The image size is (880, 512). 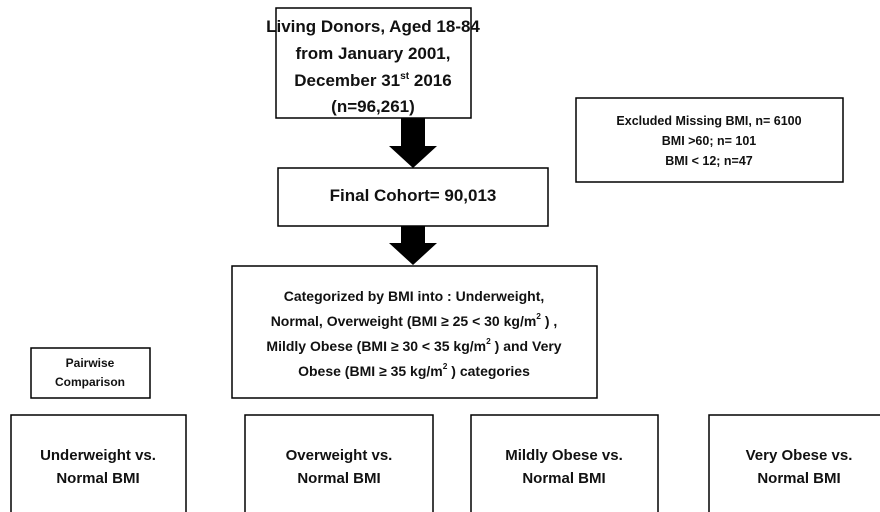 What do you see at coordinates (376, 346) in the screenshot?
I see `text-run: Mildly Obese (BMI ≥ 30 < 35 kg/m` at bounding box center [376, 346].